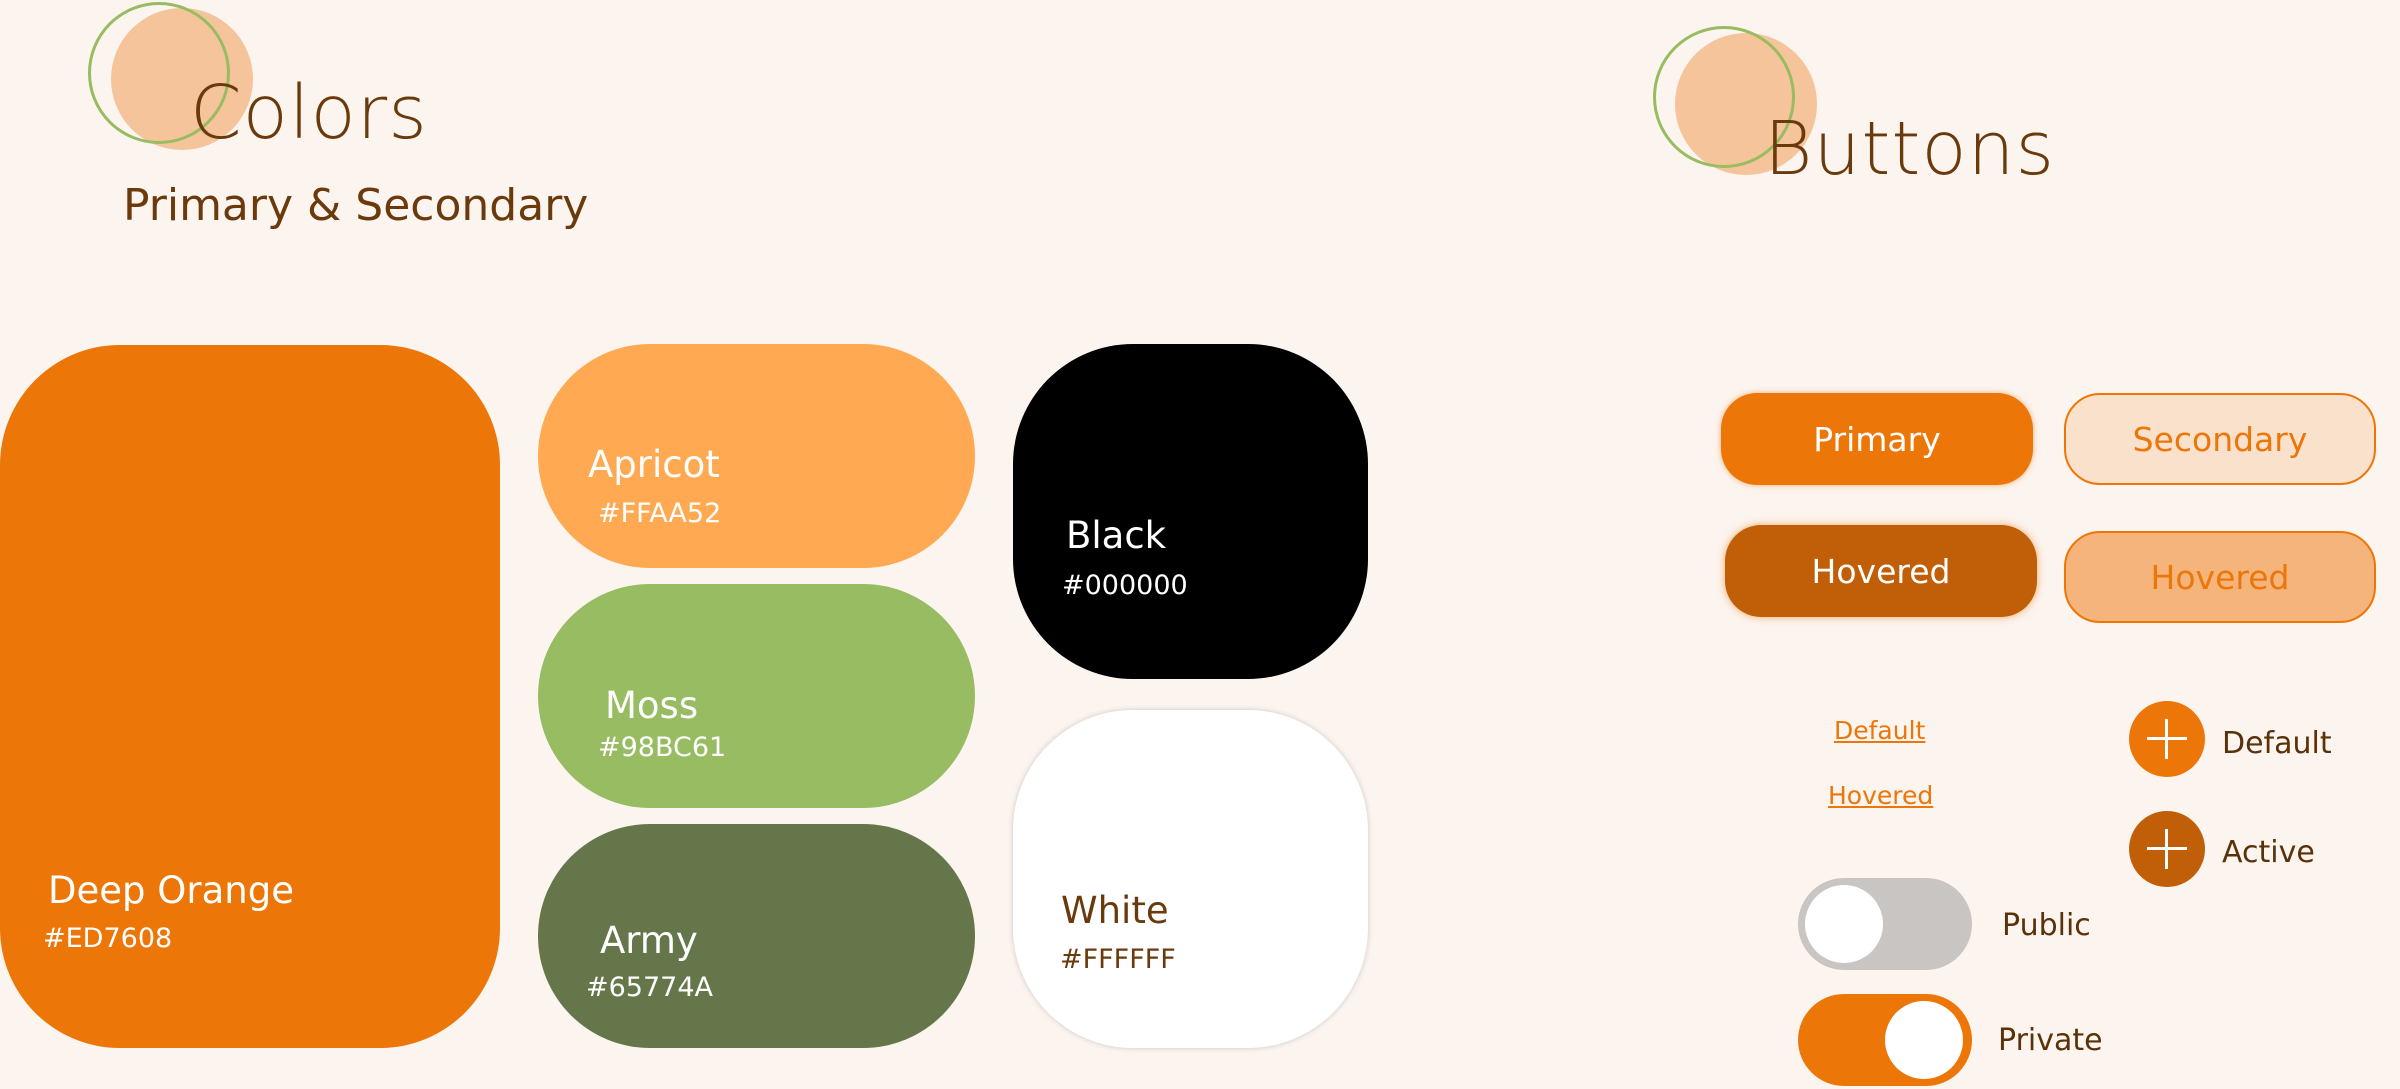 This screenshot has width=2400, height=1089. Describe the element at coordinates (2220, 439) in the screenshot. I see `secondary-button: Secondary` at that location.